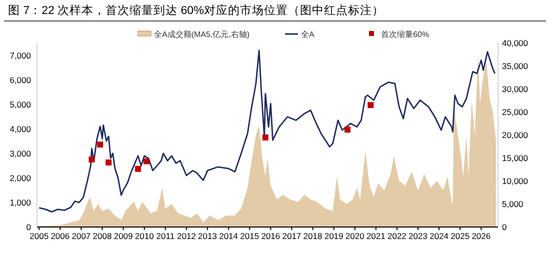 The height and width of the screenshot is (266, 550). Describe the element at coordinates (397, 236) in the screenshot. I see `x-tick-label: 2022` at that location.